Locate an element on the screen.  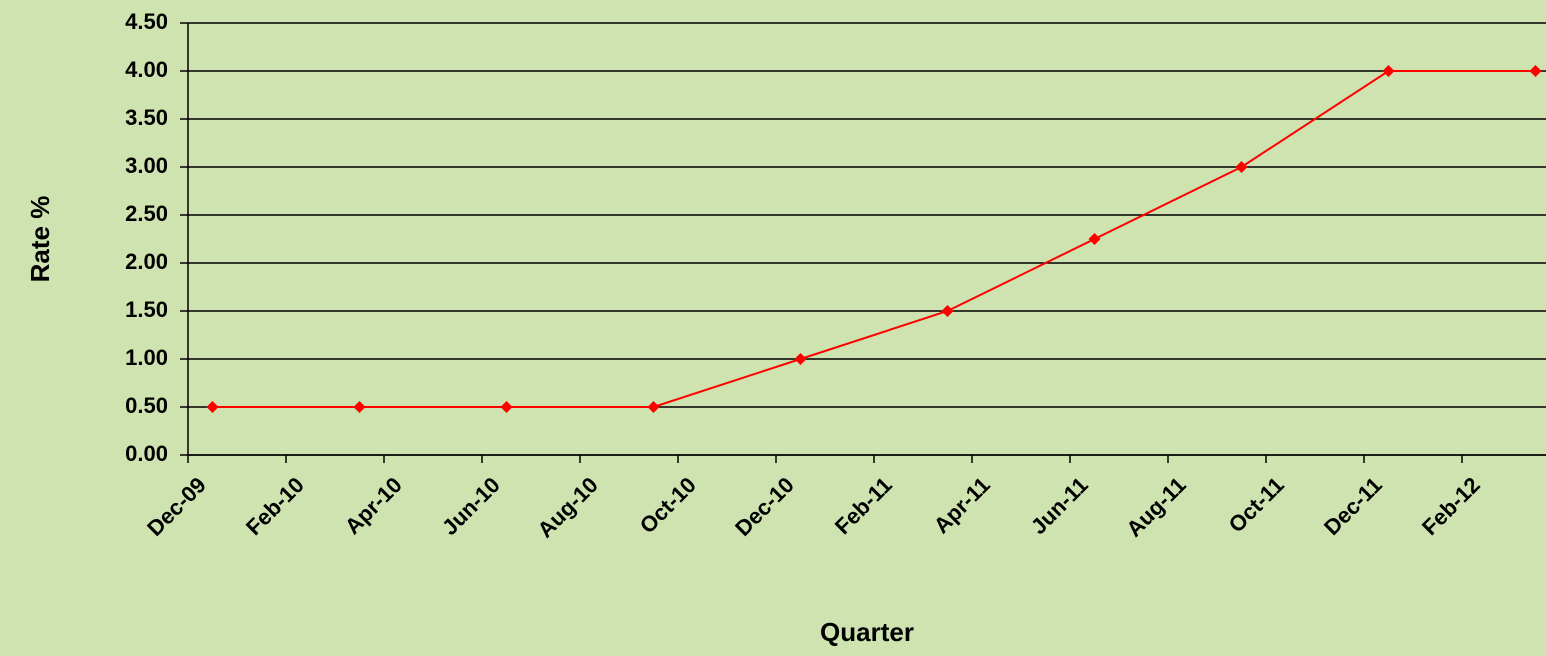
y-tick-label: 2.50 is located at coordinates (146, 213).